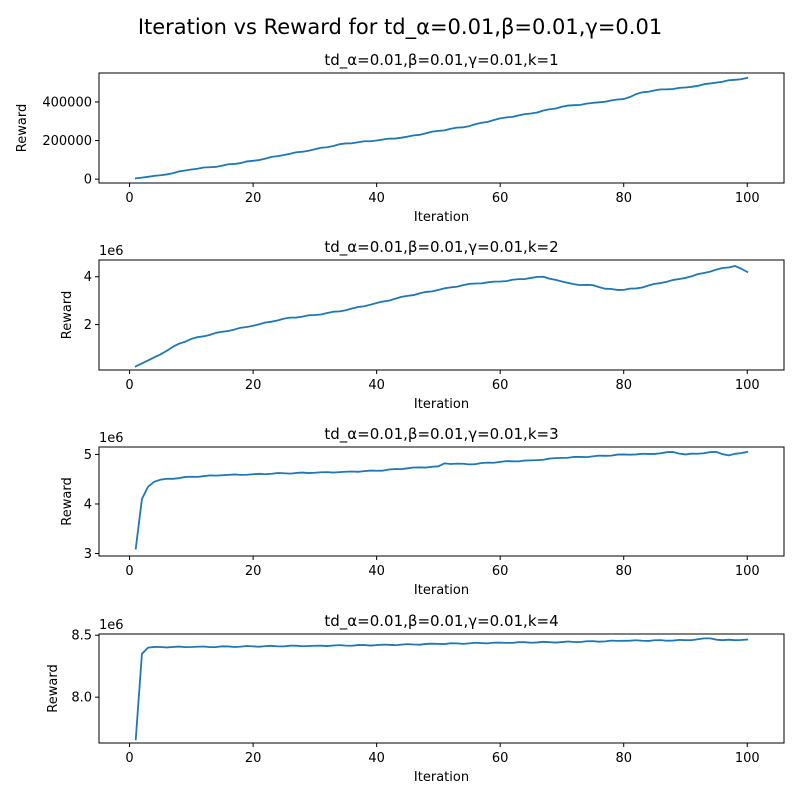 This screenshot has height=804, width=800. I want to click on y-tick-label: 8.5, so click(81, 636).